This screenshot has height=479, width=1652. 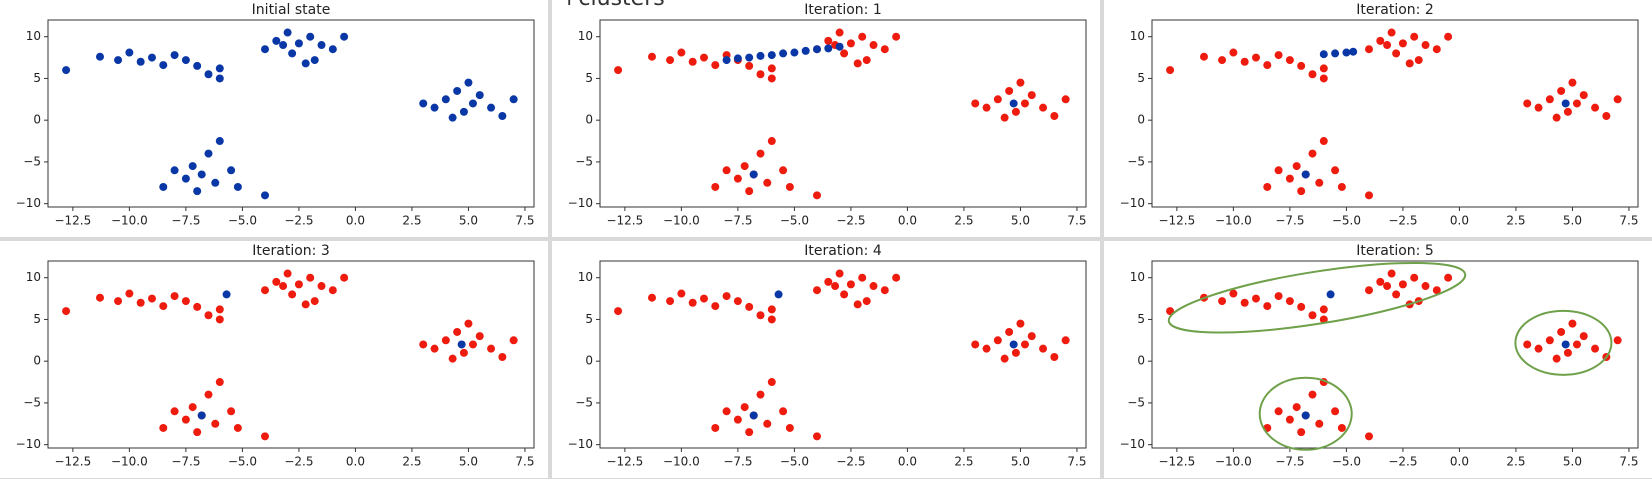 What do you see at coordinates (843, 113) in the screenshot?
I see `plot-frame` at bounding box center [843, 113].